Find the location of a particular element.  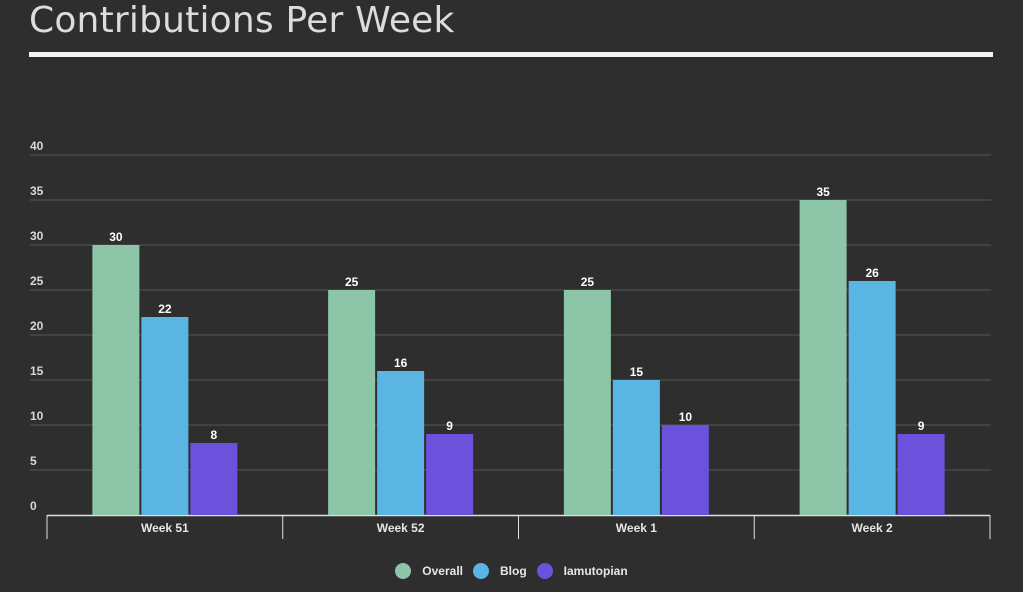

y-tick-label: 35 is located at coordinates (37, 191).